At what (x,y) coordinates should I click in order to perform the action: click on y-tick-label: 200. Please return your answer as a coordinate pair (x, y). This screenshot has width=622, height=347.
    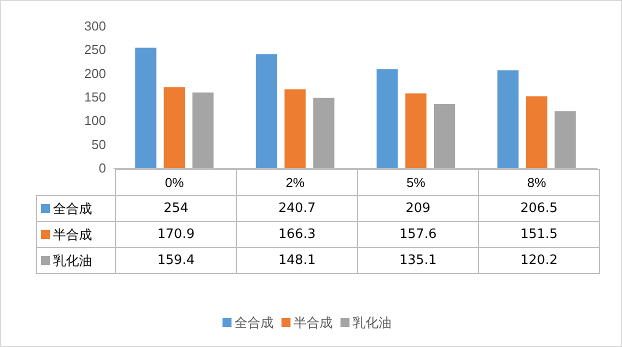
    Looking at the image, I should click on (95, 73).